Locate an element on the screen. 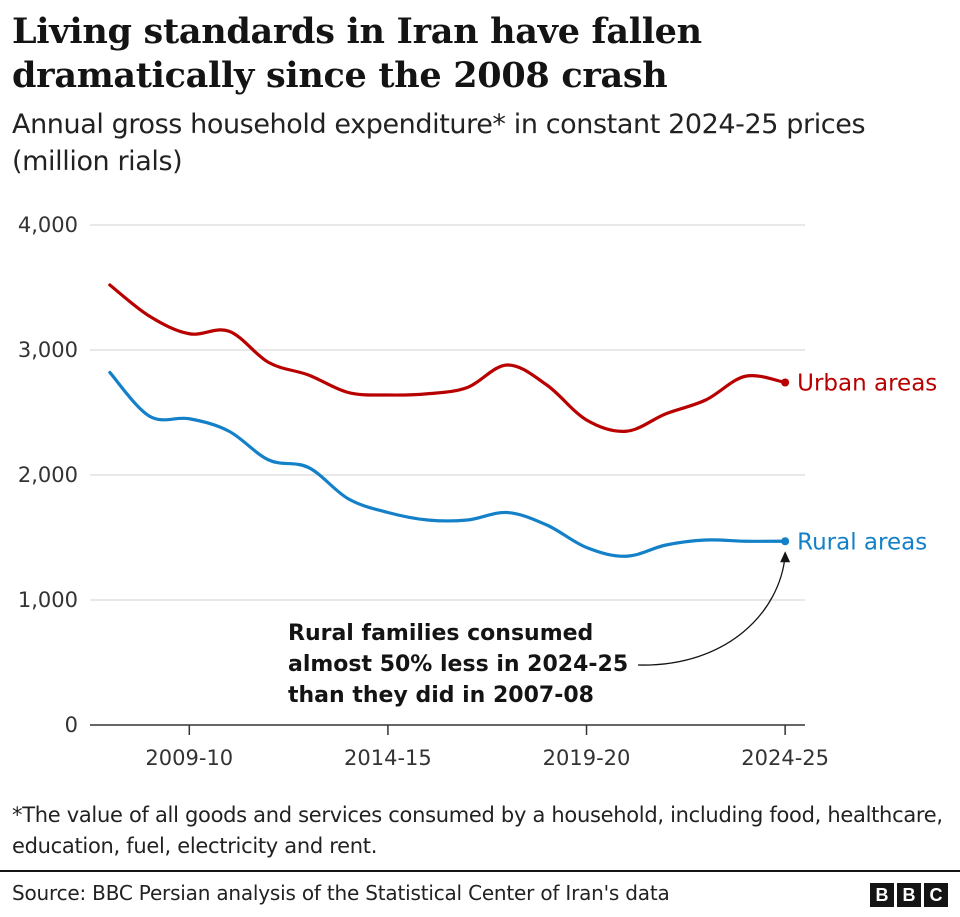  y-tick-label: 4,000 is located at coordinates (48, 225).